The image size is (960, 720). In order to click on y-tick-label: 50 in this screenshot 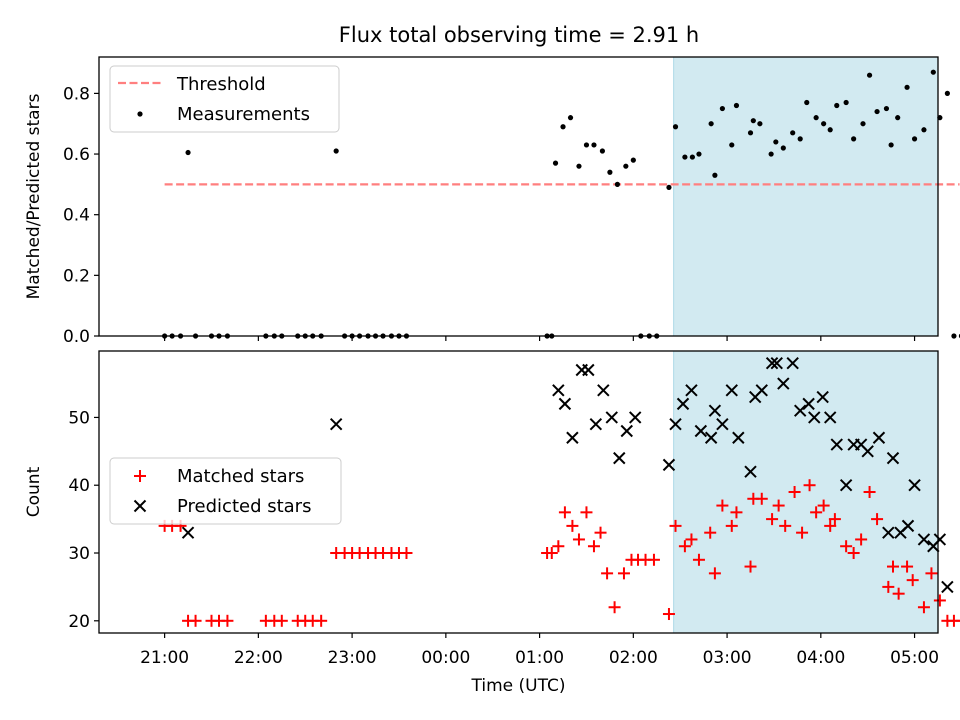, I will do `click(79, 418)`.